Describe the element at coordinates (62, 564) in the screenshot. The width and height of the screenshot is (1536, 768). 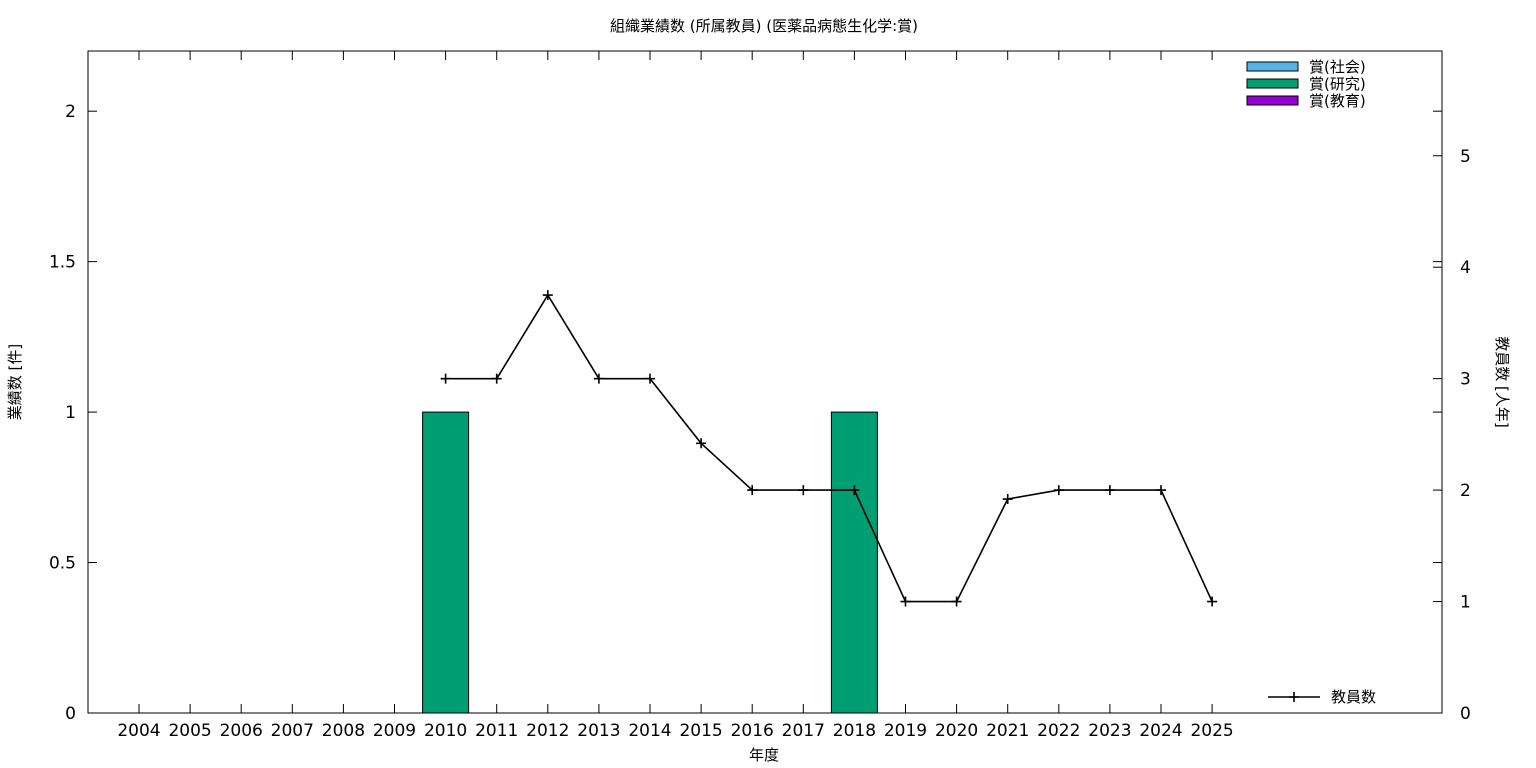
I see `y-tick-label: 0.5` at that location.